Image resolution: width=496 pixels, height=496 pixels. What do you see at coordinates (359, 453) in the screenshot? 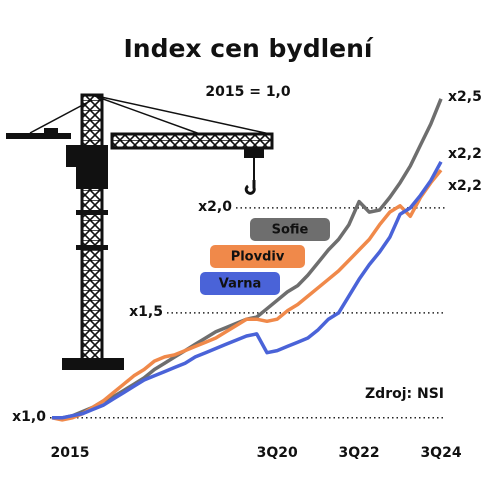
I see `x-tick-label: 3Q22` at bounding box center [359, 453].